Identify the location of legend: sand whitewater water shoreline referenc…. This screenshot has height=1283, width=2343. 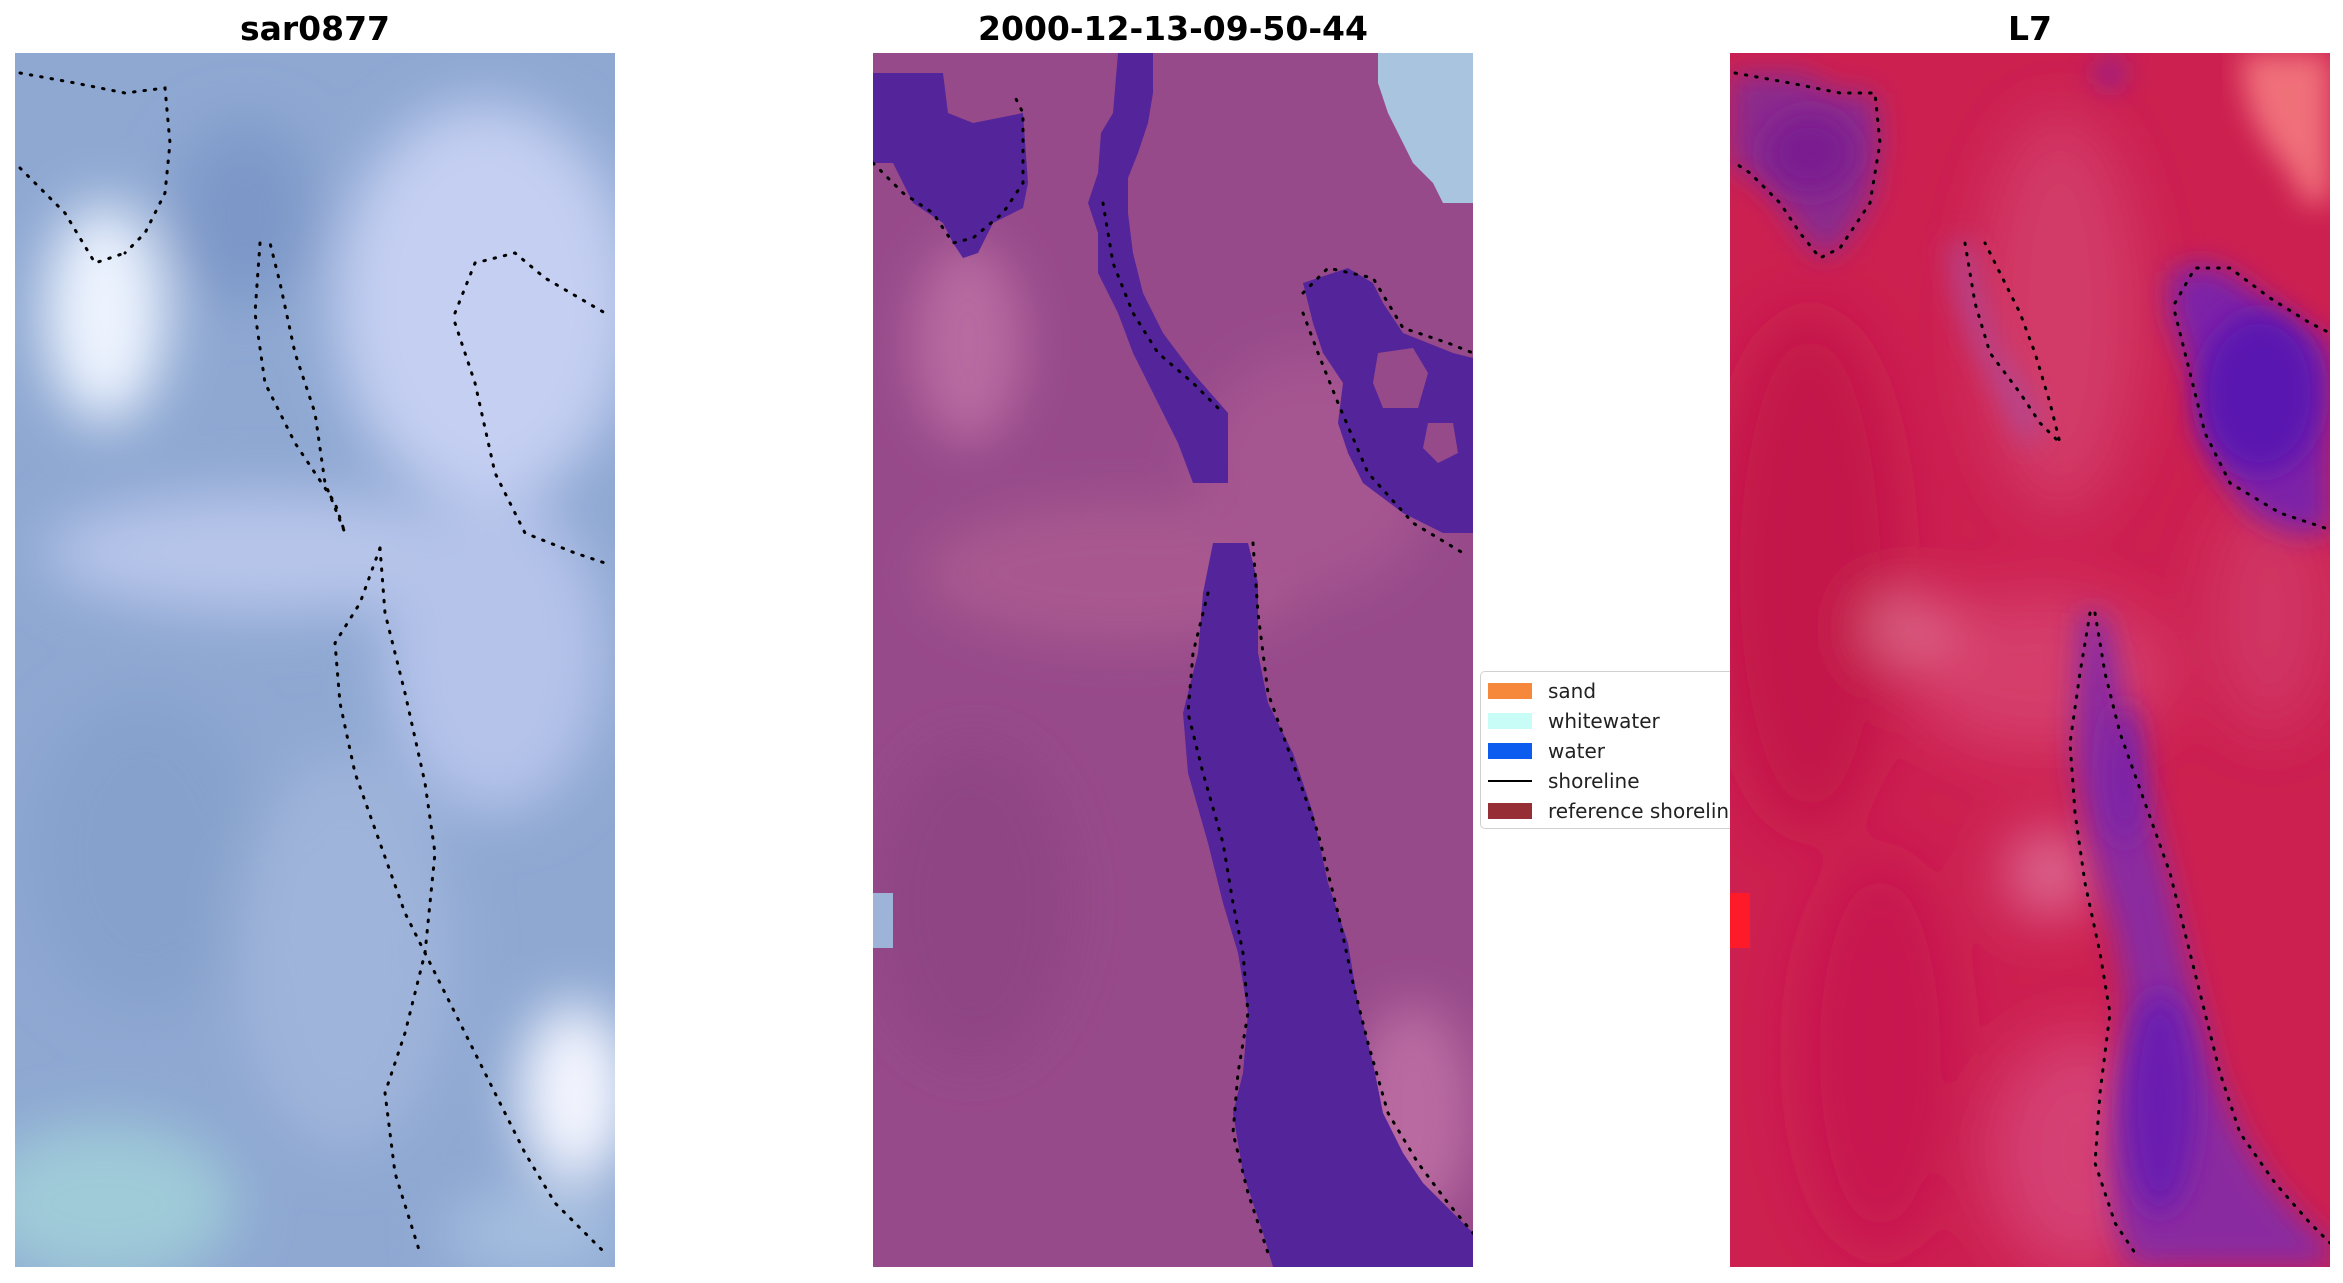
(1605, 750).